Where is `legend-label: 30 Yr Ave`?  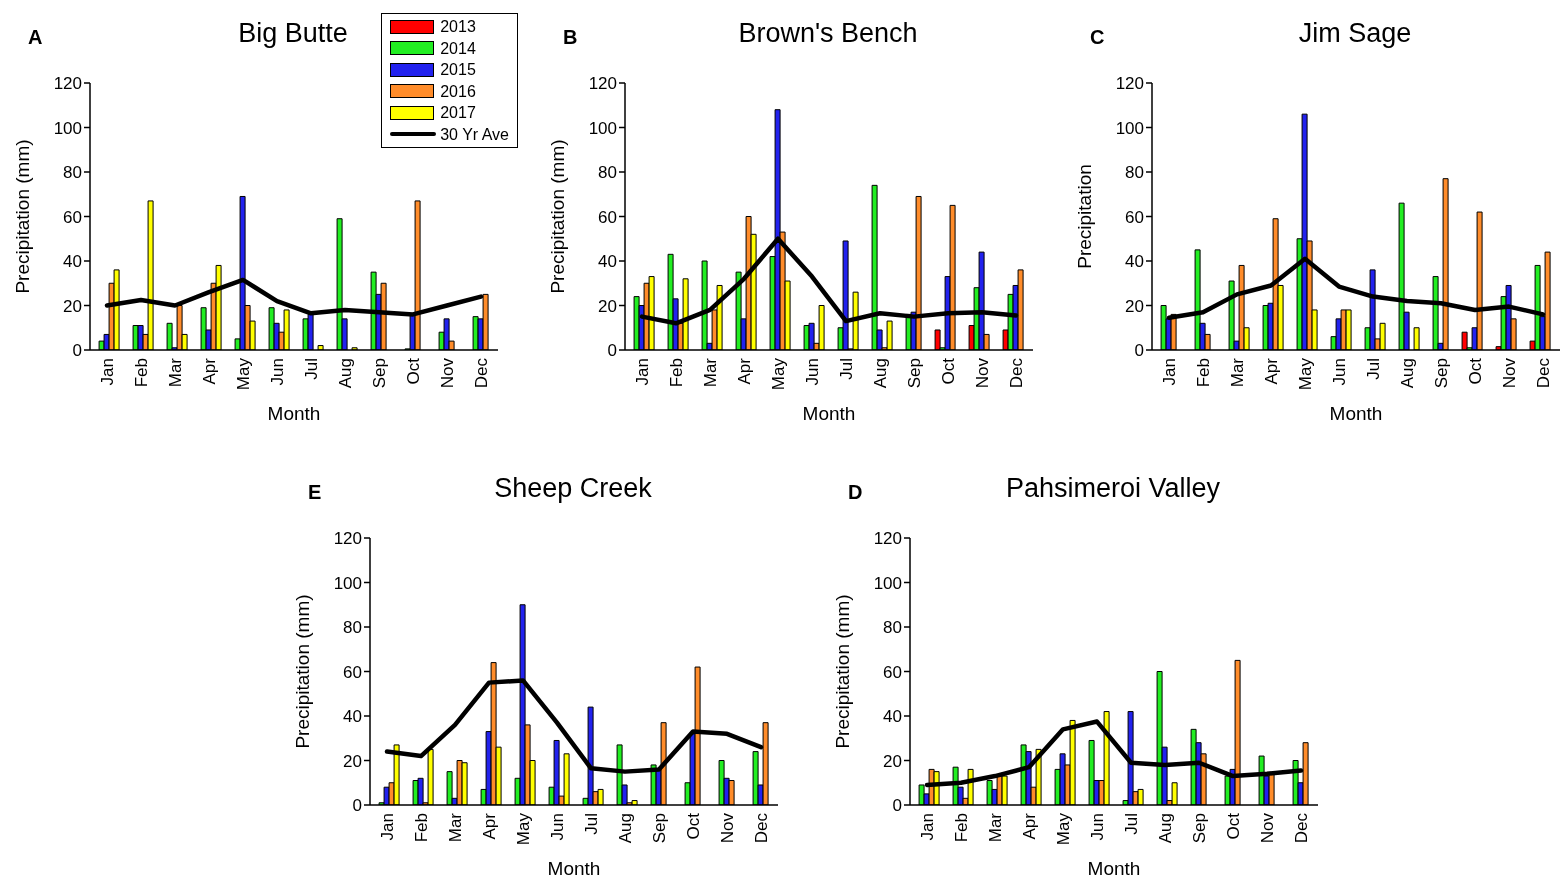
legend-label: 30 Yr Ave is located at coordinates (474, 134).